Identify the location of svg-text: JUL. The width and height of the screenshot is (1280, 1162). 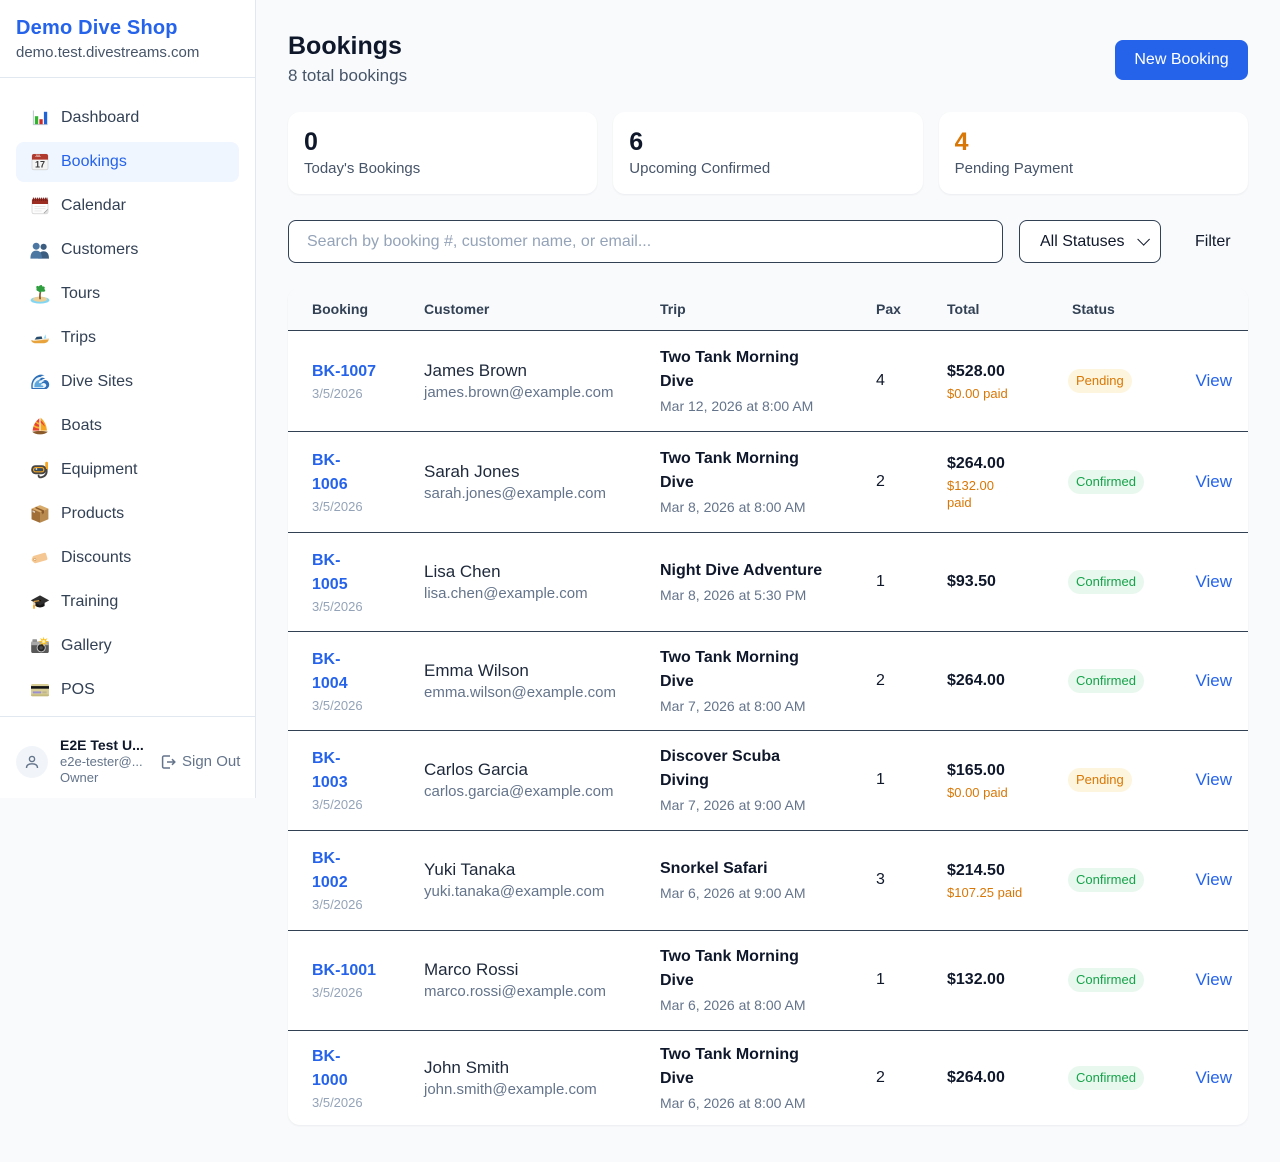
(38, 156).